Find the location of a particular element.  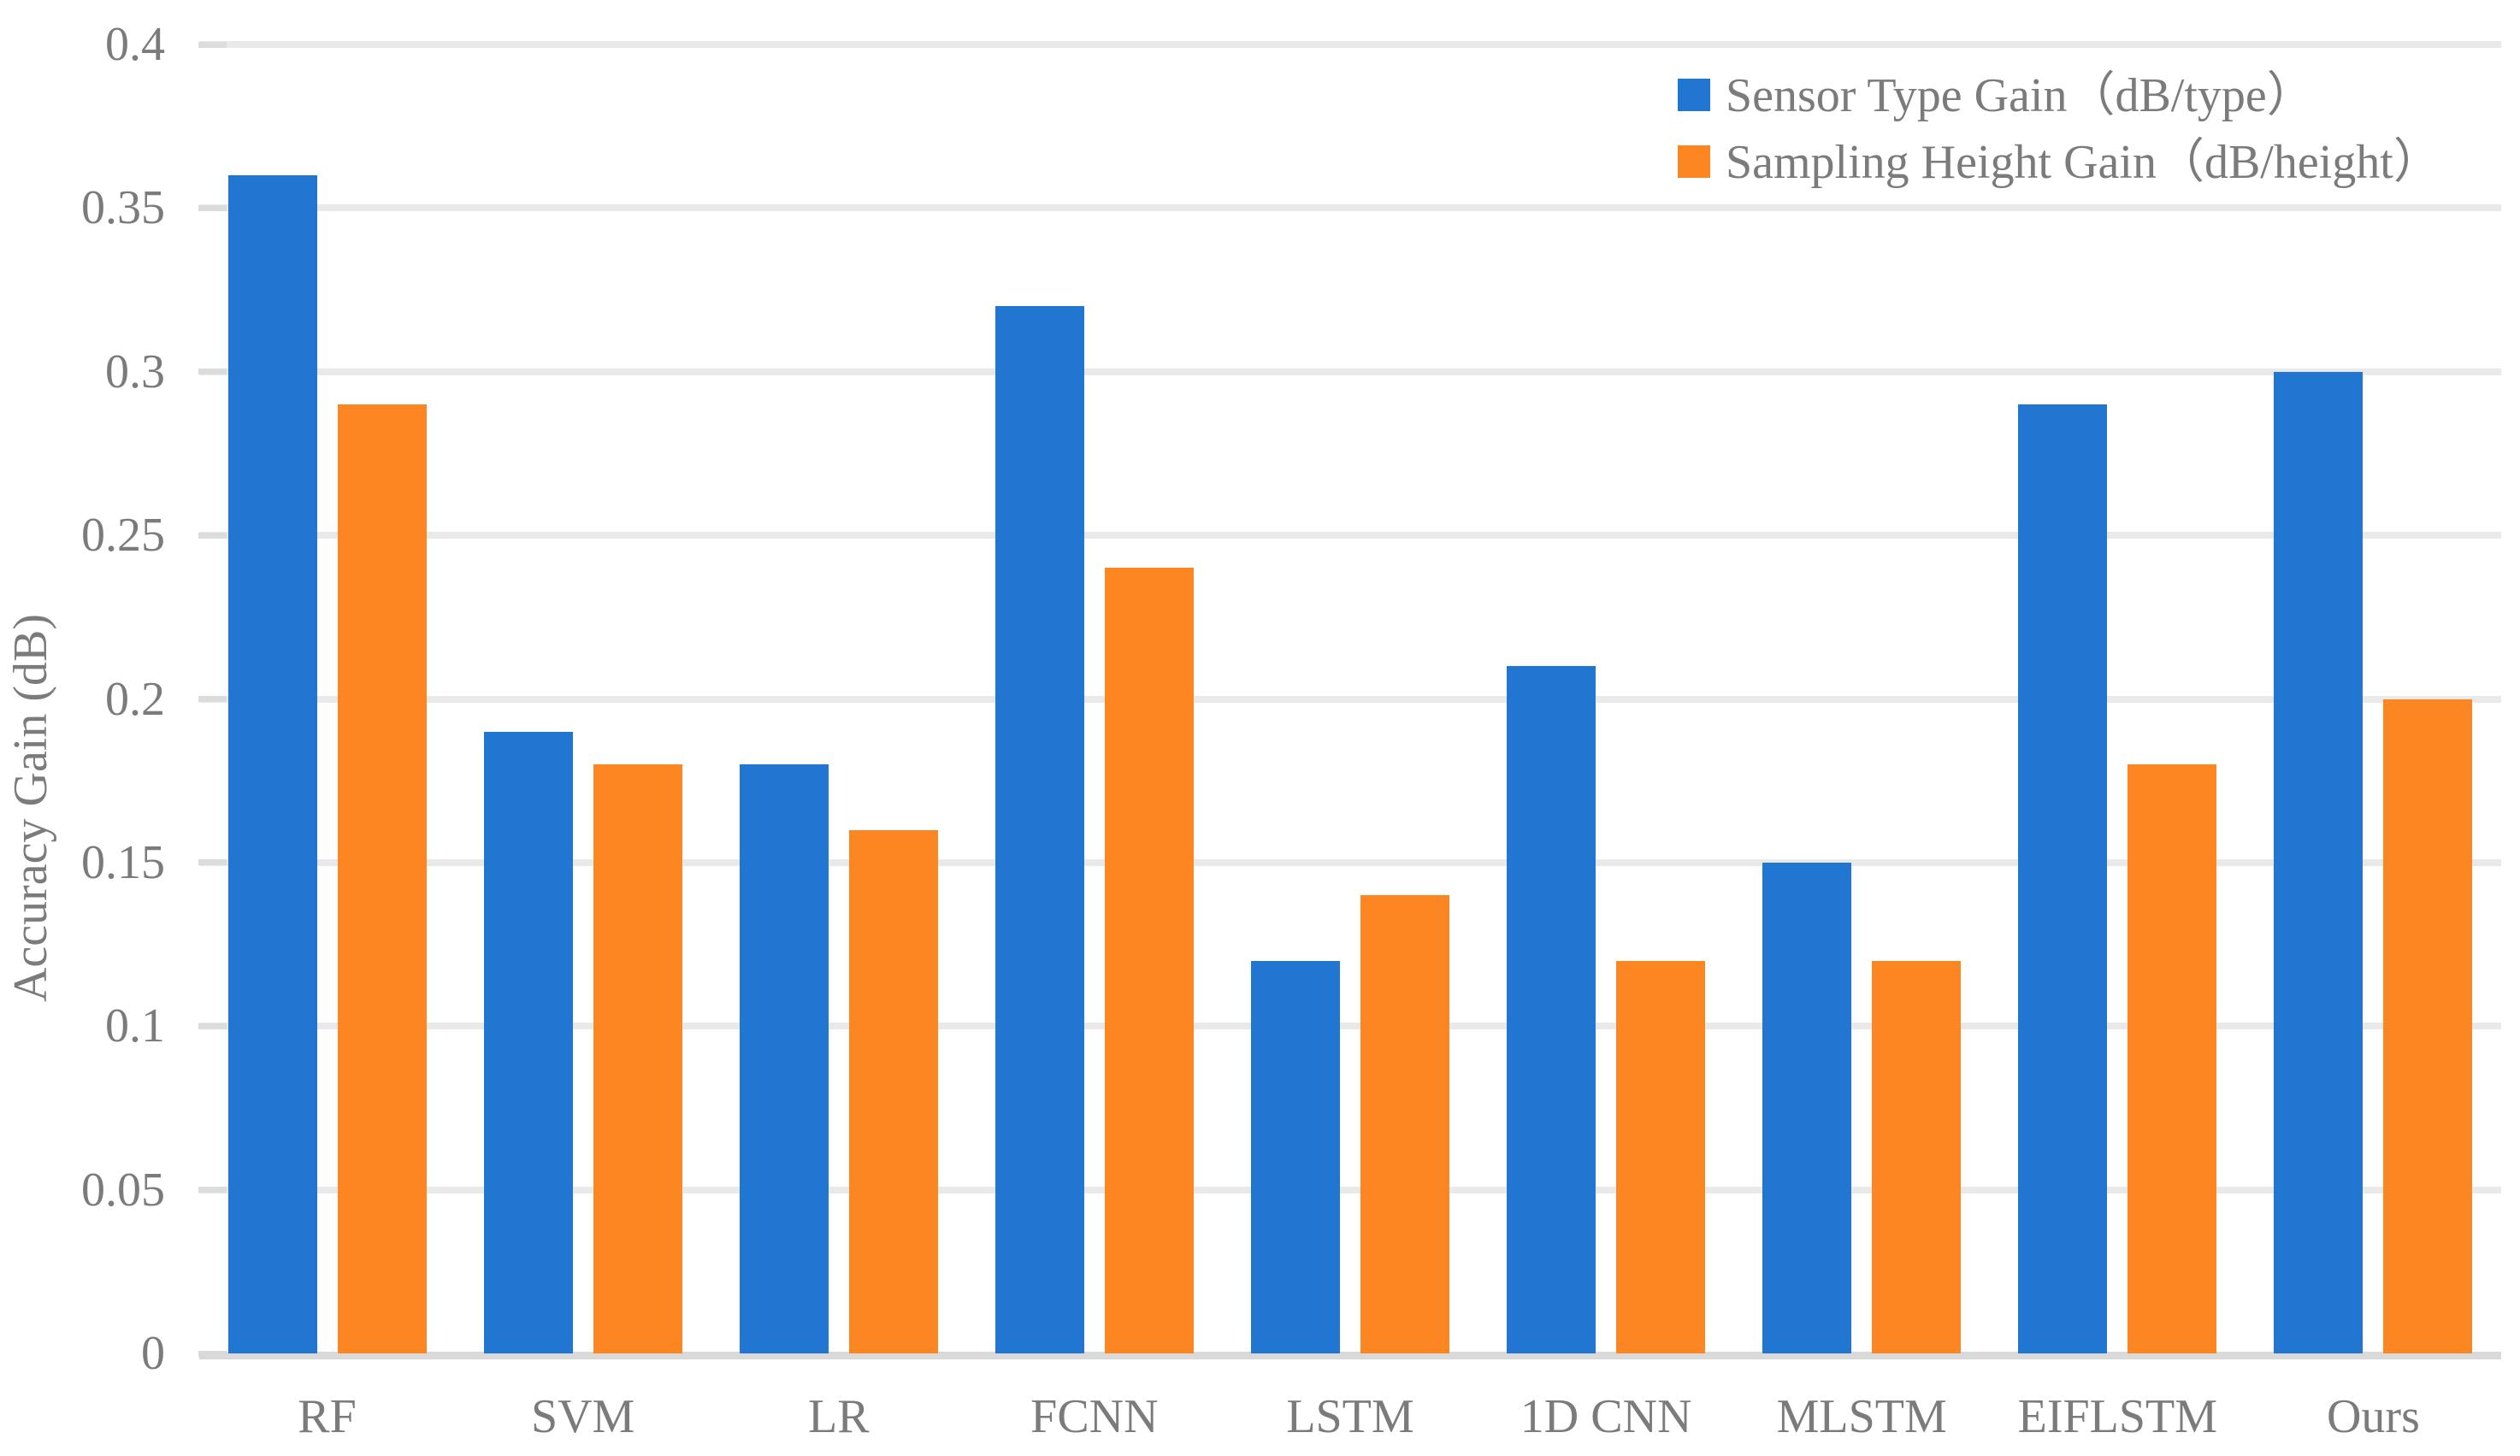

bar-sampling-height-gain-1d-cnn is located at coordinates (1661, 1156).